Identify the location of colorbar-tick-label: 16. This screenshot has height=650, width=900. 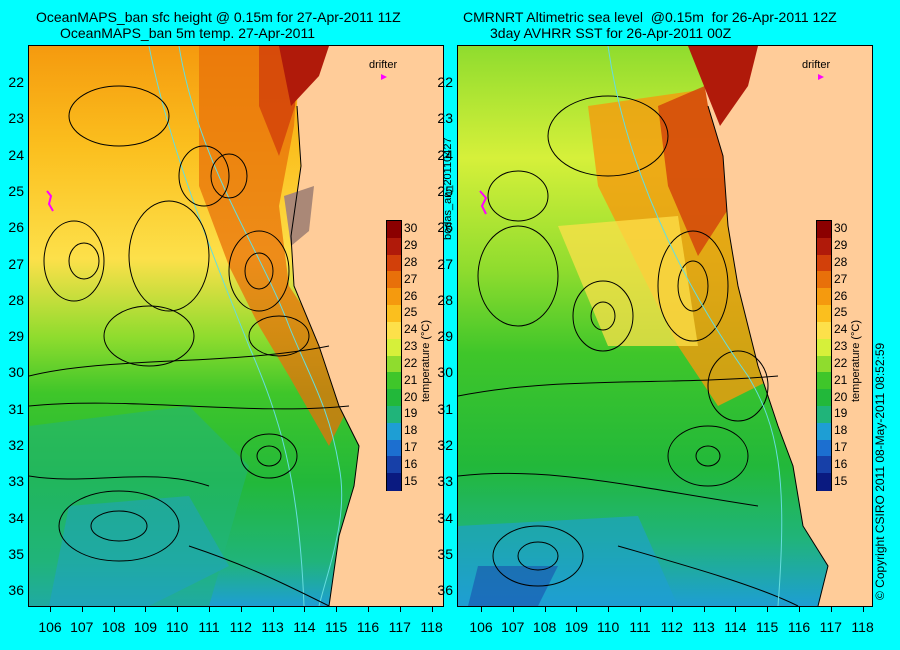
(841, 463).